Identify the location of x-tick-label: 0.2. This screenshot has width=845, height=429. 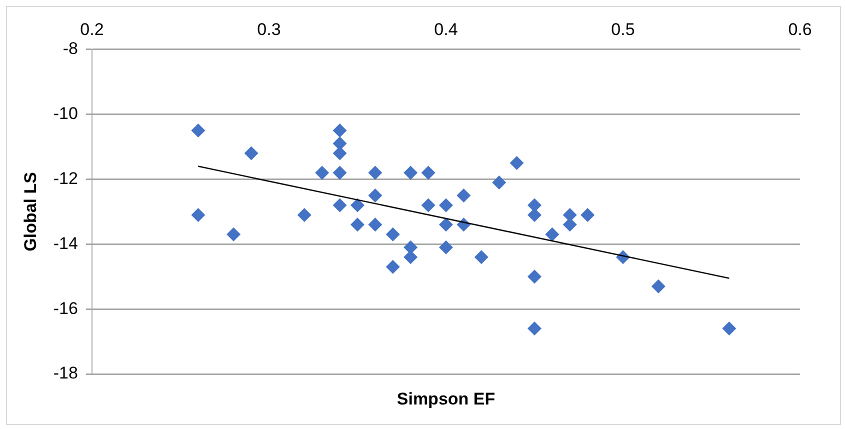
(92, 29).